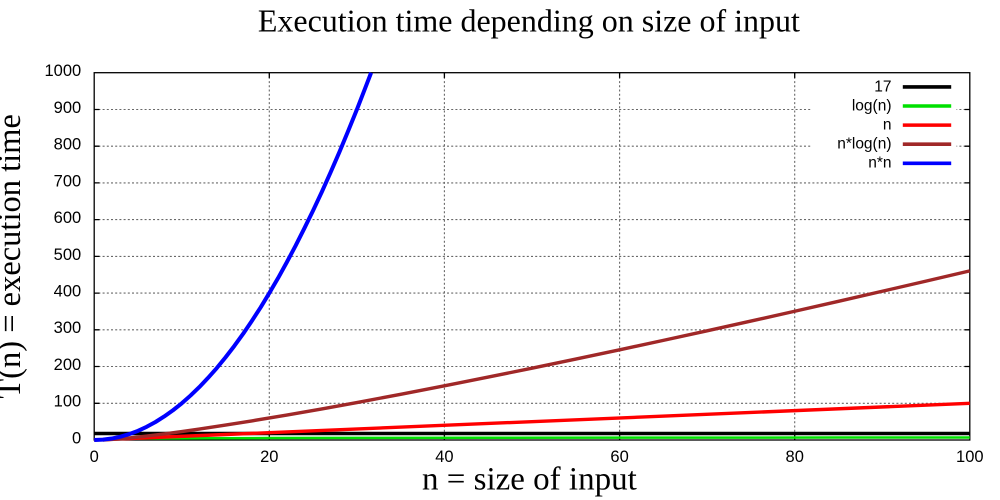  Describe the element at coordinates (68, 108) in the screenshot. I see `svg-text: 900` at that location.